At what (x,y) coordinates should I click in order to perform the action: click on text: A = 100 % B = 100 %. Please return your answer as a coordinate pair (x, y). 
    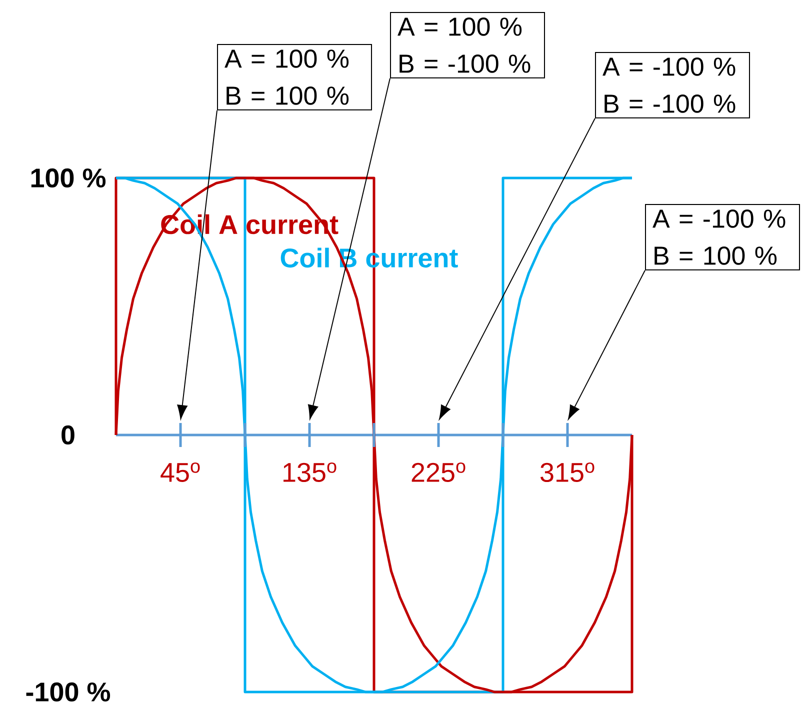
    Looking at the image, I should click on (286, 77).